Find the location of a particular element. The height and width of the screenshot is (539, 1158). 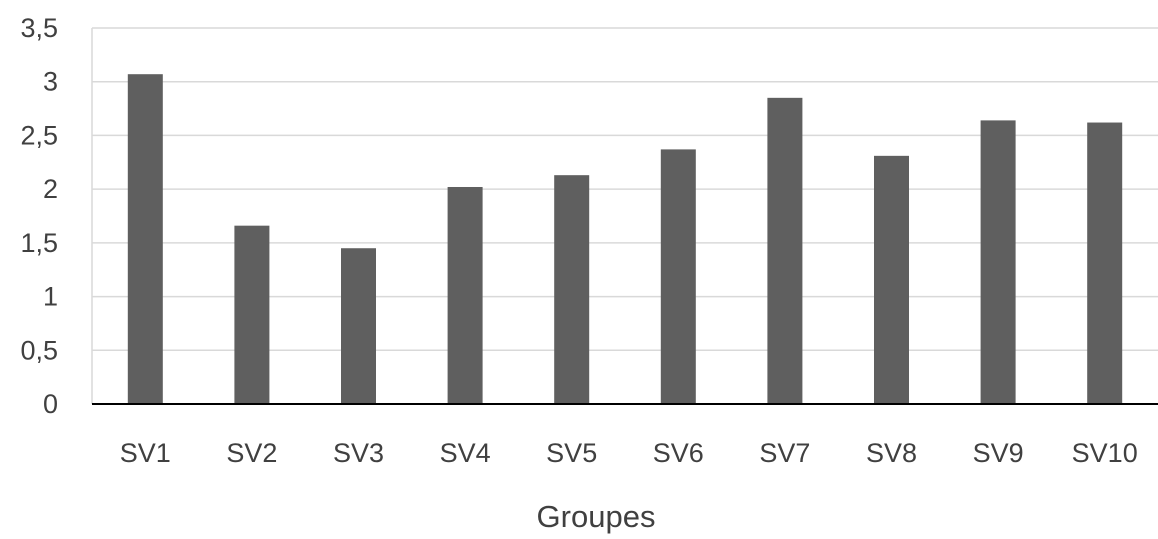

bar-sv10 is located at coordinates (1105, 263).